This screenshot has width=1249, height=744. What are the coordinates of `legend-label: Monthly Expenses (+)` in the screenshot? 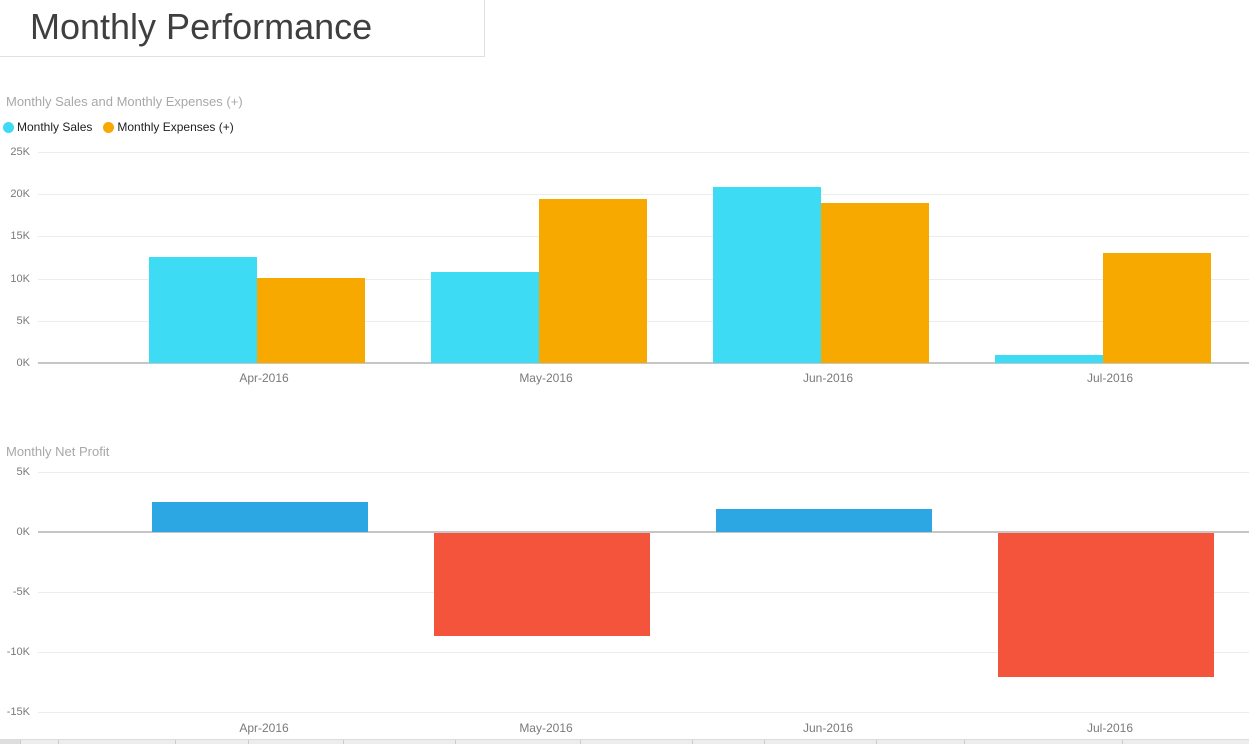 It's located at (175, 127).